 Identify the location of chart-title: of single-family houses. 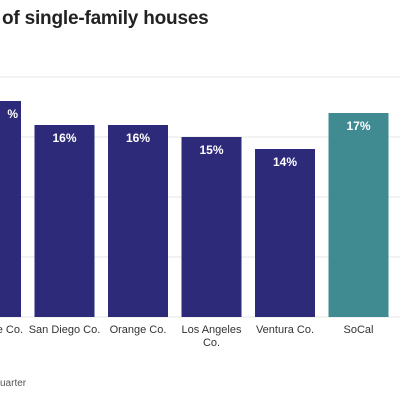
(105, 18).